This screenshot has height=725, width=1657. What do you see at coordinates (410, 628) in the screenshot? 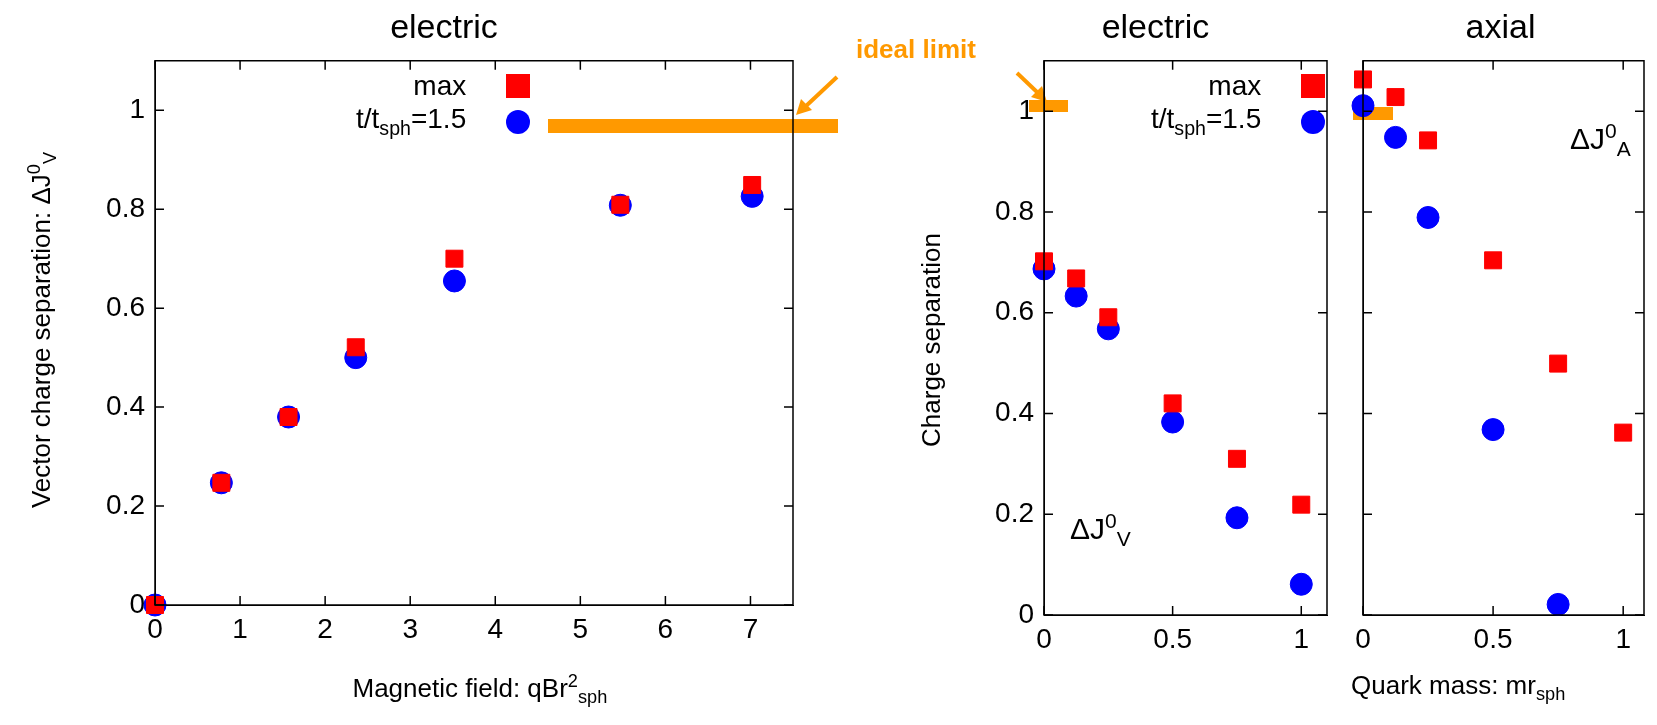
I see `x-tick-label: 3` at bounding box center [410, 628].